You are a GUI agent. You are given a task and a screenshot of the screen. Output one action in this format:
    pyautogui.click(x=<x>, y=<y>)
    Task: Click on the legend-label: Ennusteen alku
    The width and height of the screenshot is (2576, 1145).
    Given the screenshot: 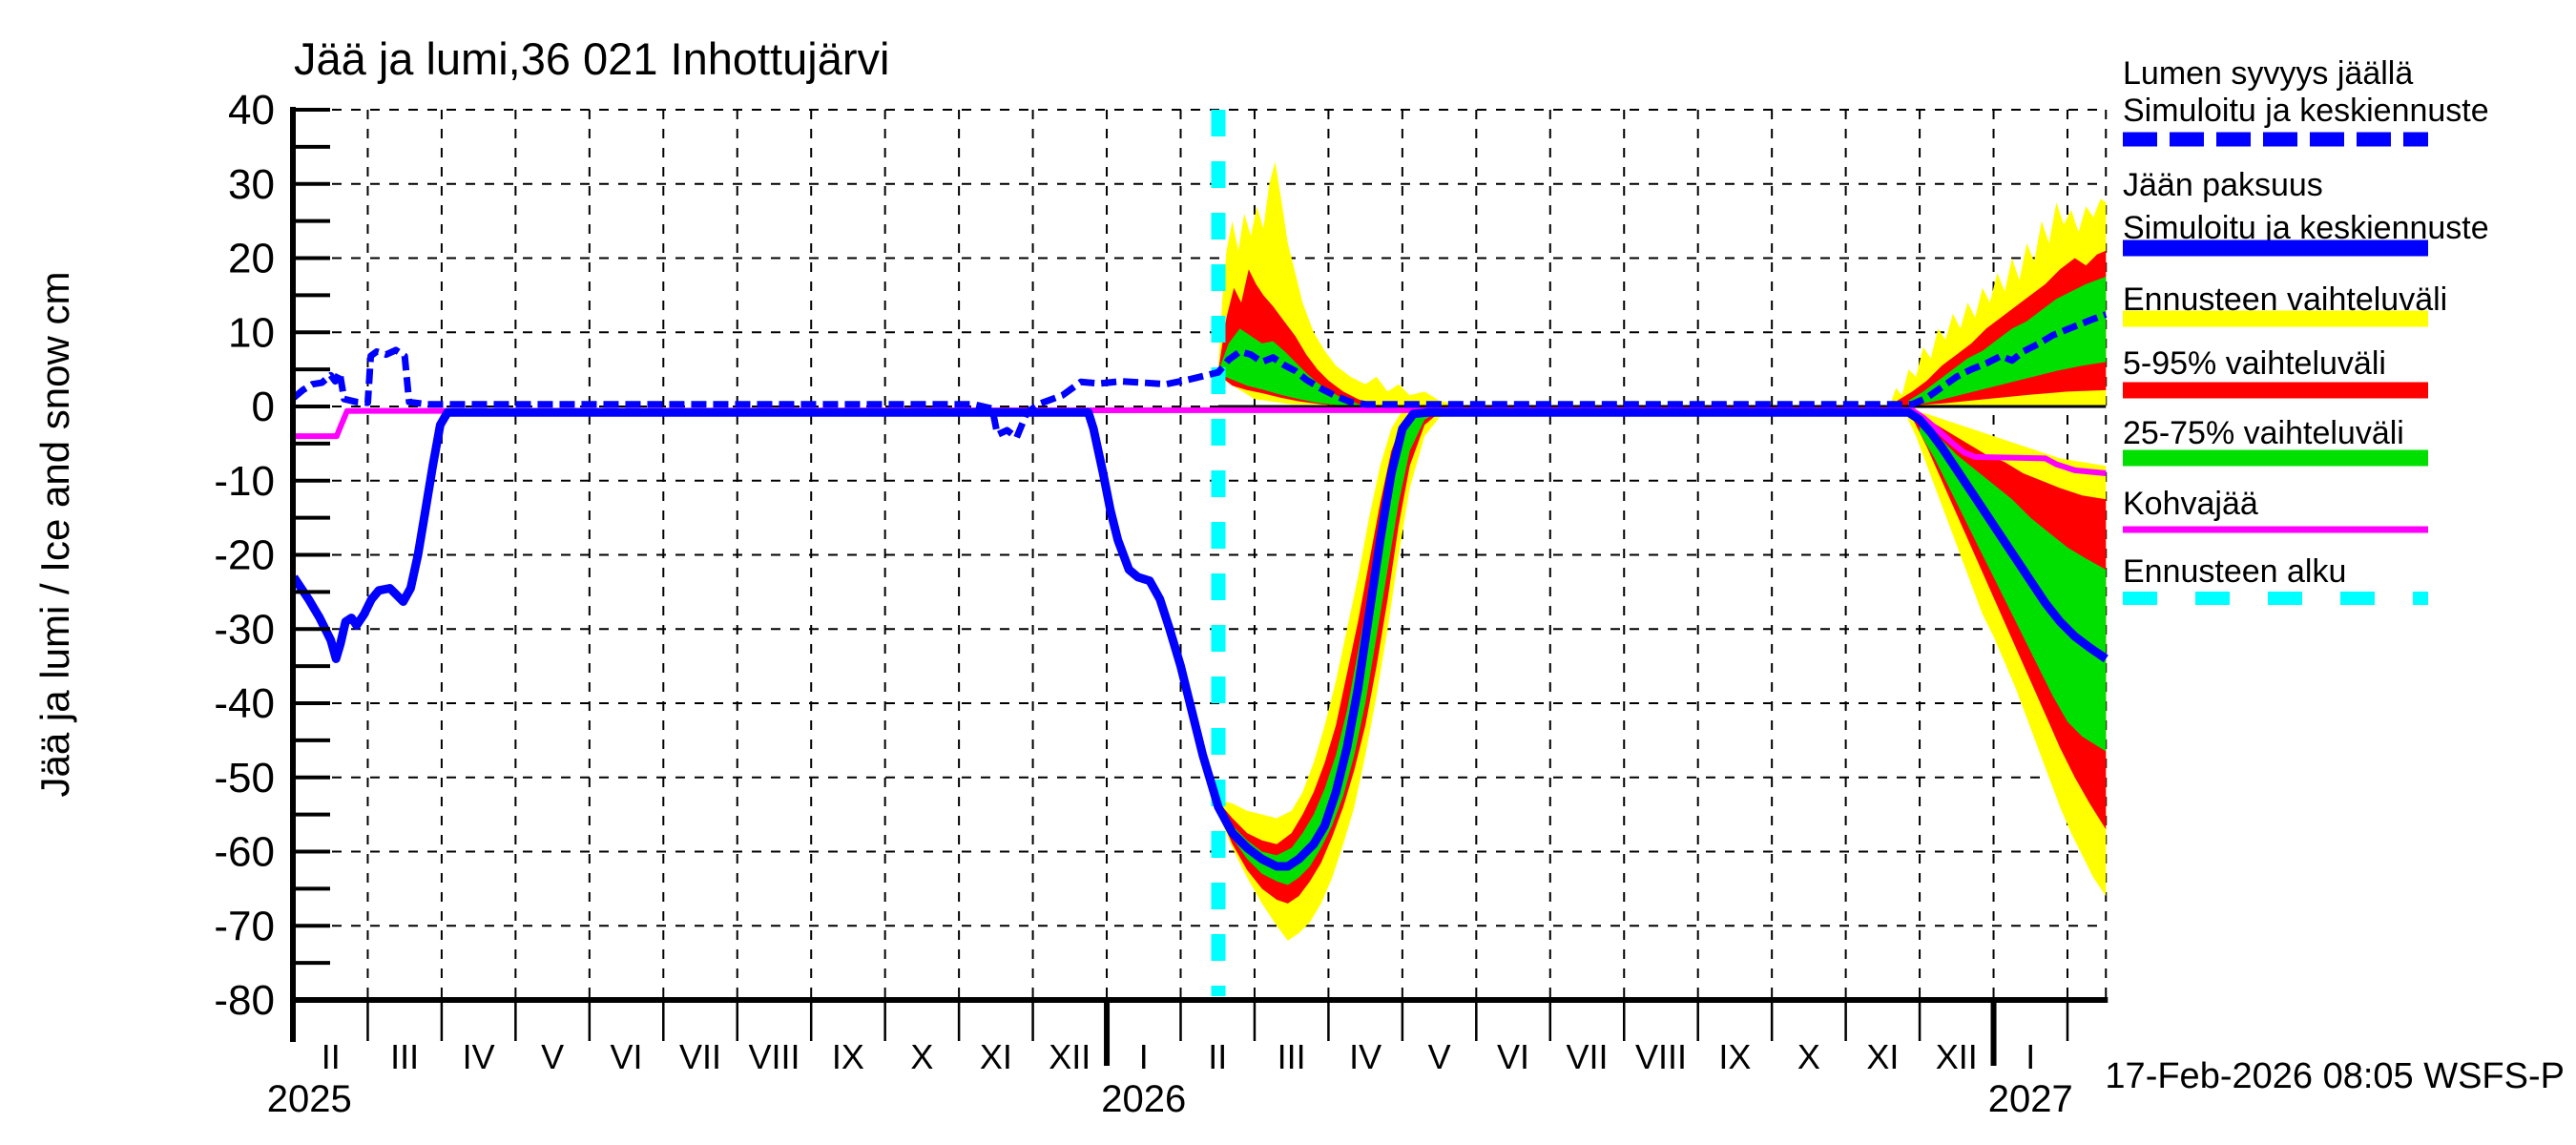 What is the action you would take?
    pyautogui.click(x=2234, y=572)
    